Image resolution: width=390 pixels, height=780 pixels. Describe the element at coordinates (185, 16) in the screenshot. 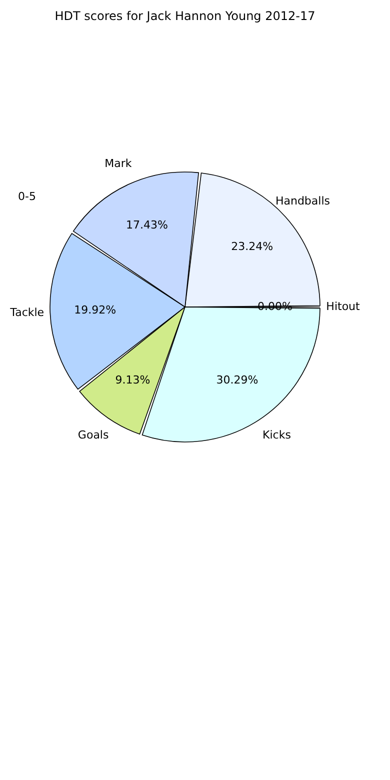

I see `chart-title: HDT scores for Jack Hannon Young 2012-17` at that location.